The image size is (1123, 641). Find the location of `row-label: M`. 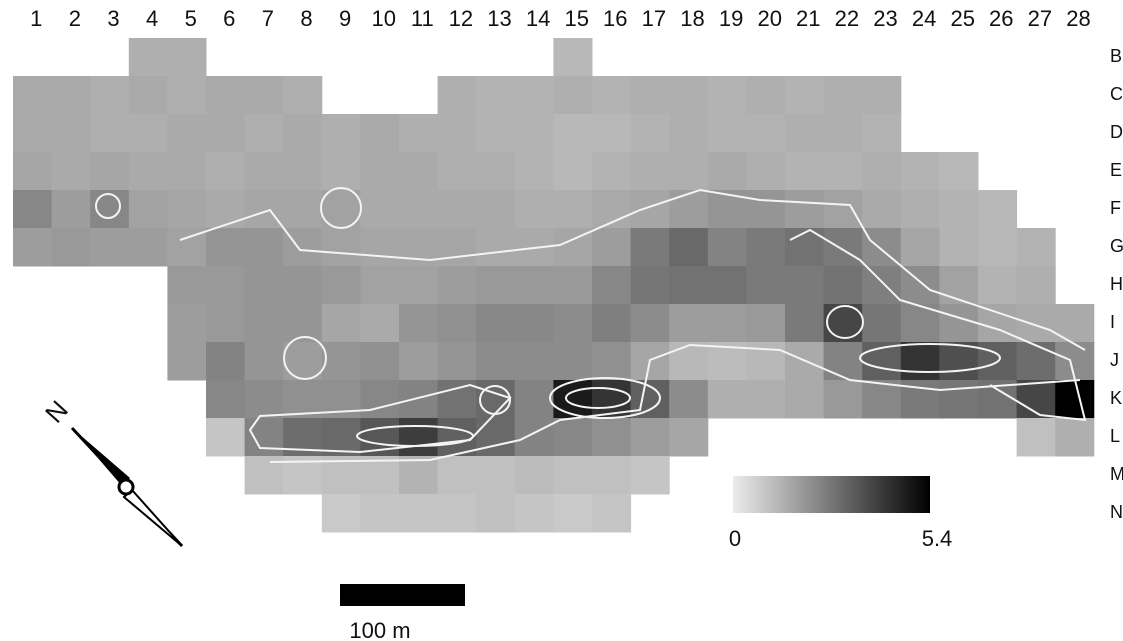

row-label: M is located at coordinates (1116, 474).